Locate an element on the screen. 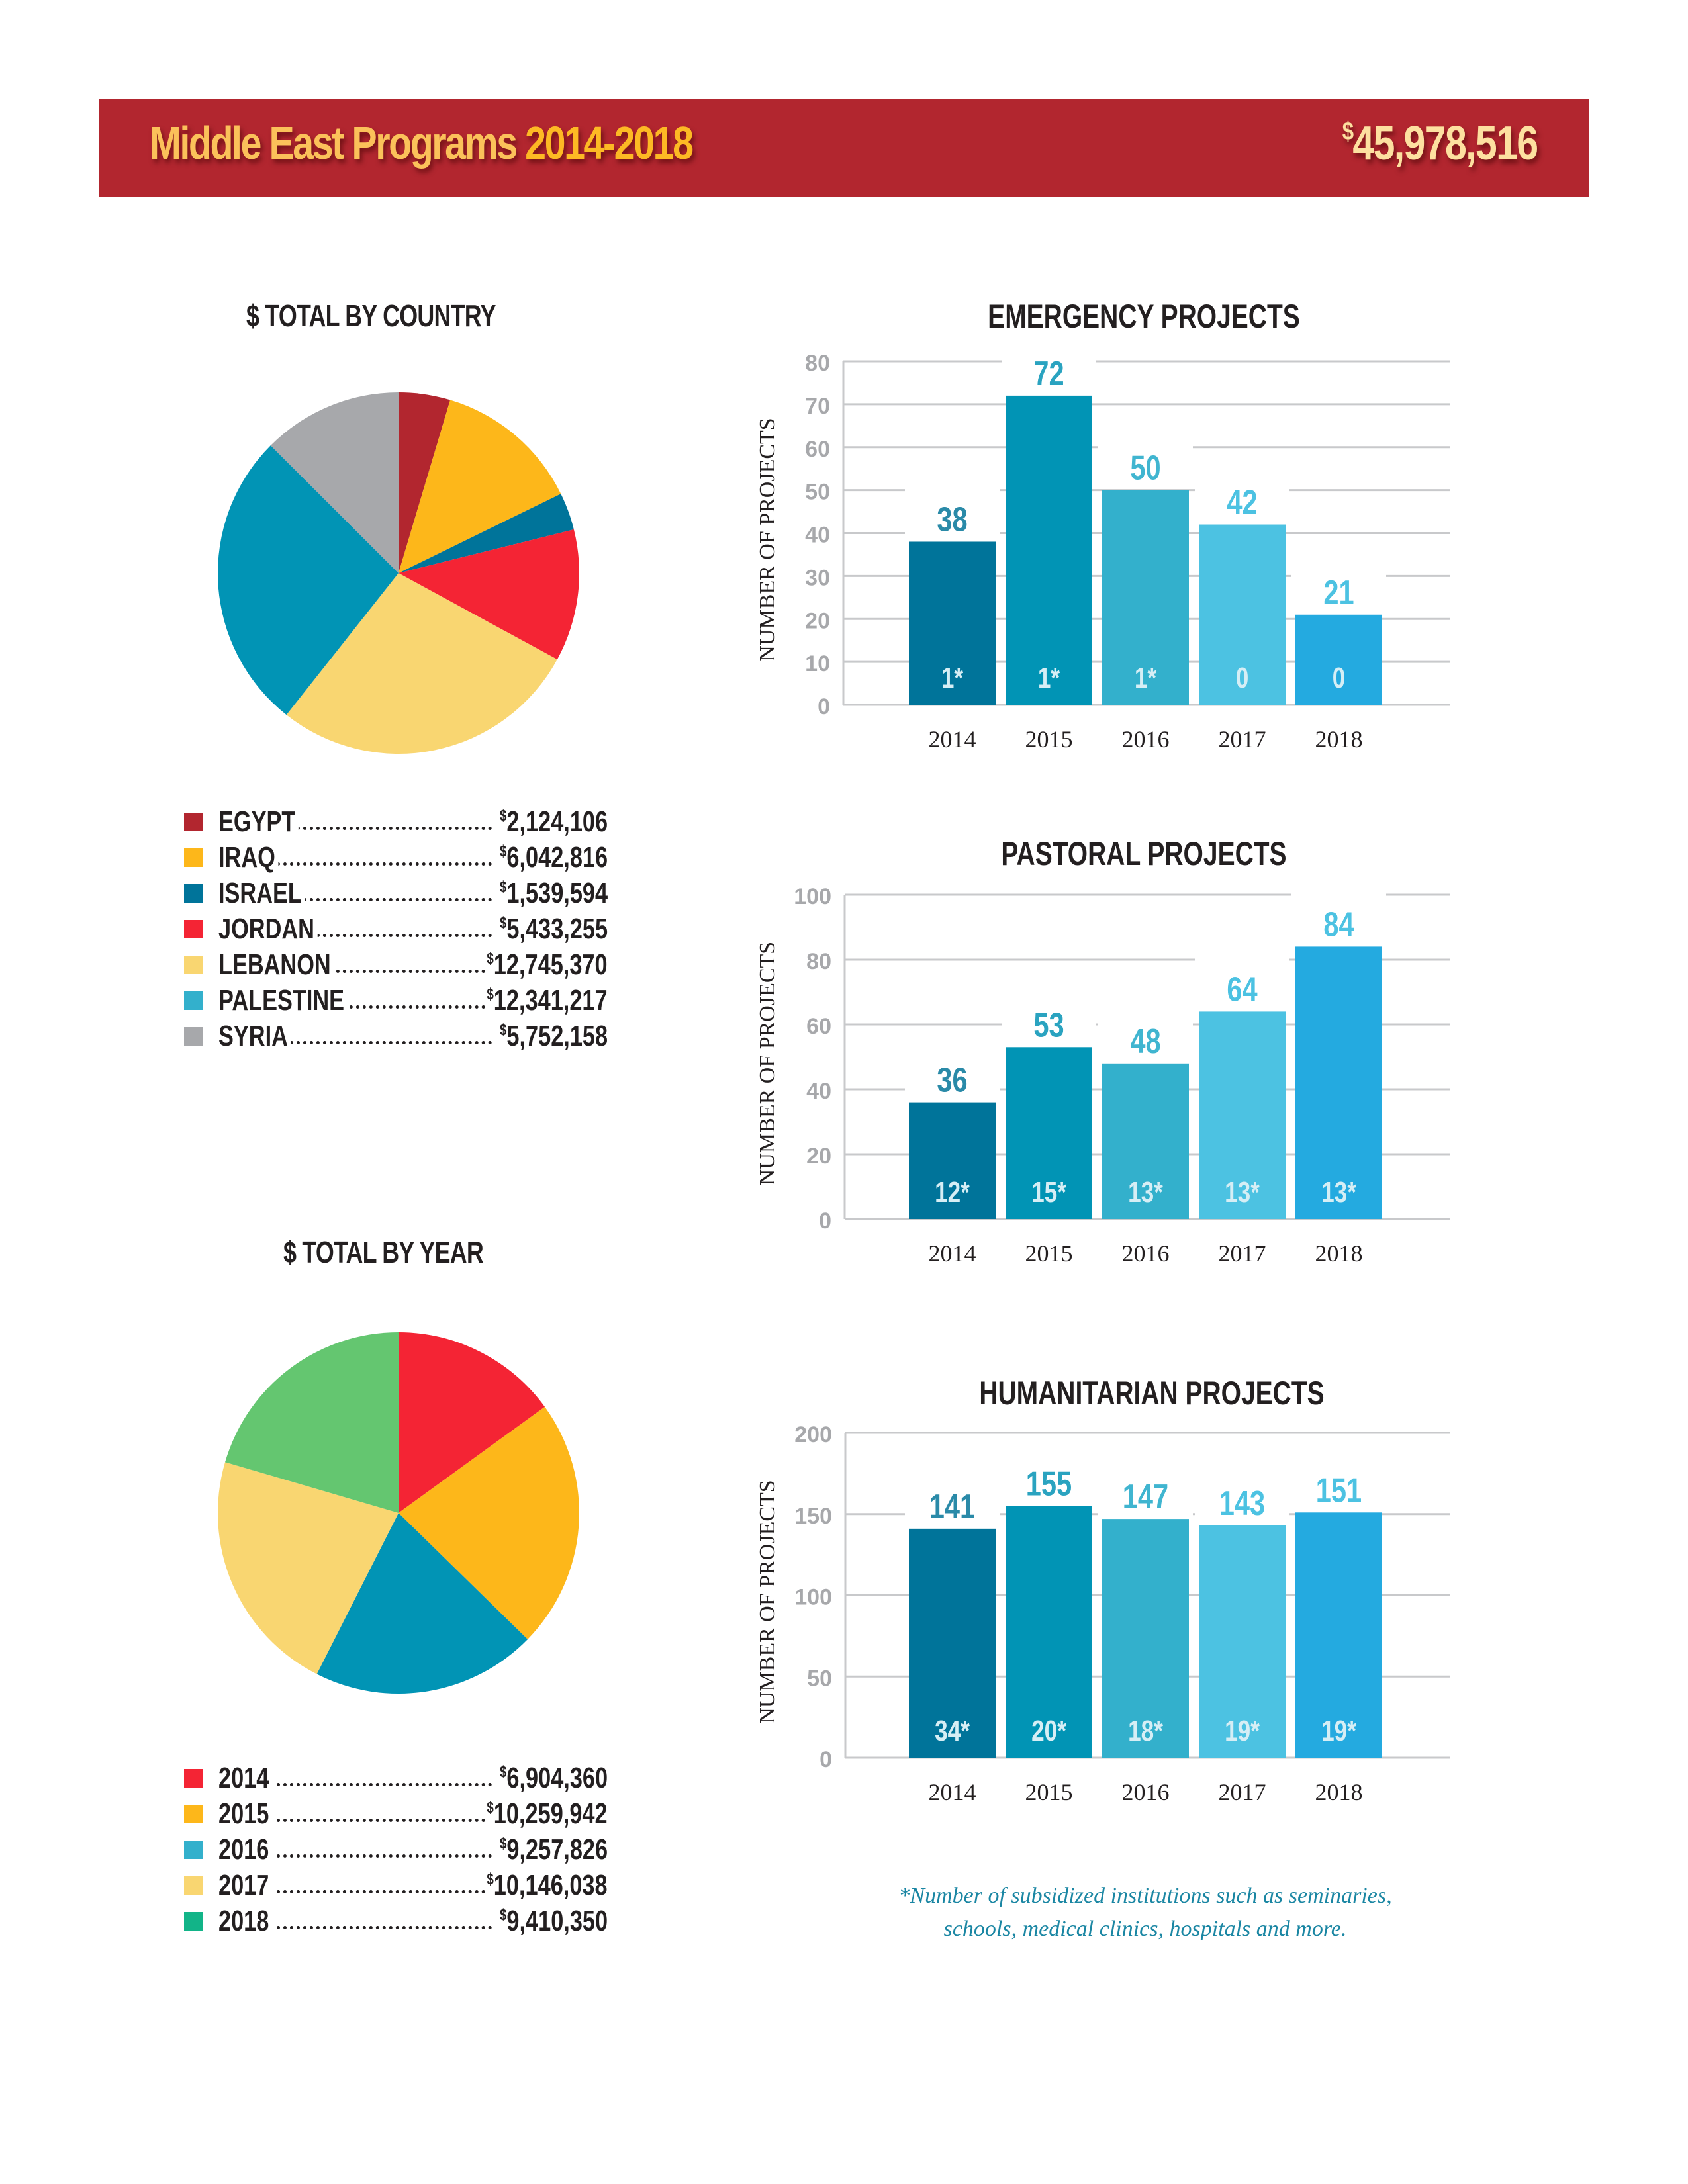  emergency-chart-x-tick-label: 2015 is located at coordinates (1049, 739).